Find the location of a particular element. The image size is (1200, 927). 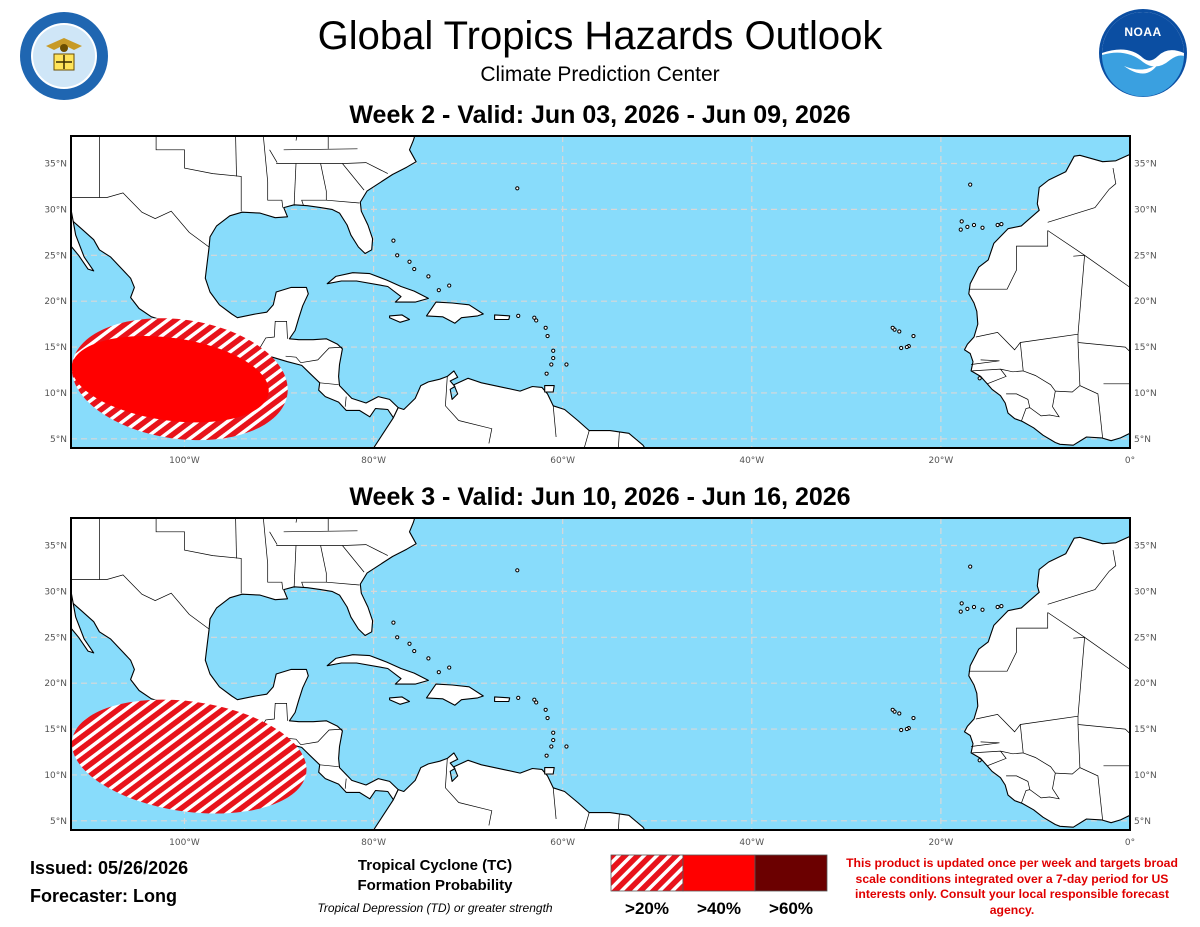

lat-tick-label-left: 5°N is located at coordinates (58, 822).